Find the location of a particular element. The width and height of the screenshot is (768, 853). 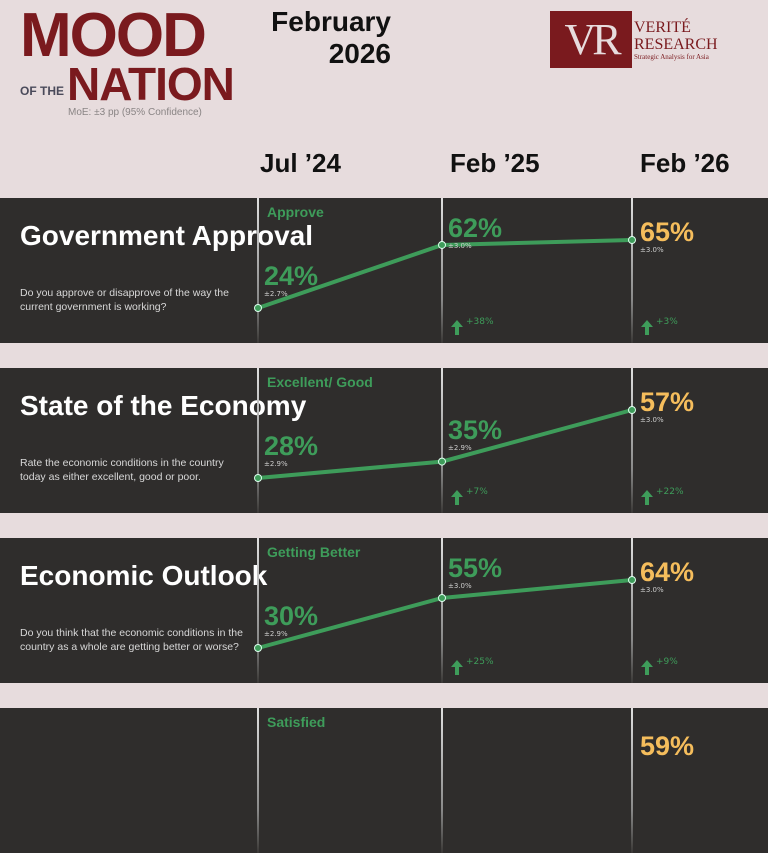

value-label: 24% is located at coordinates (291, 276).